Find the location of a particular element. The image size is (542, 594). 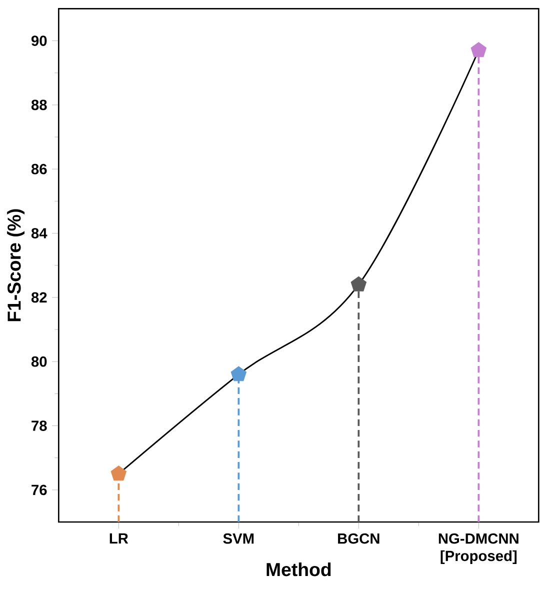

y-tick-label: 80 is located at coordinates (39, 361).